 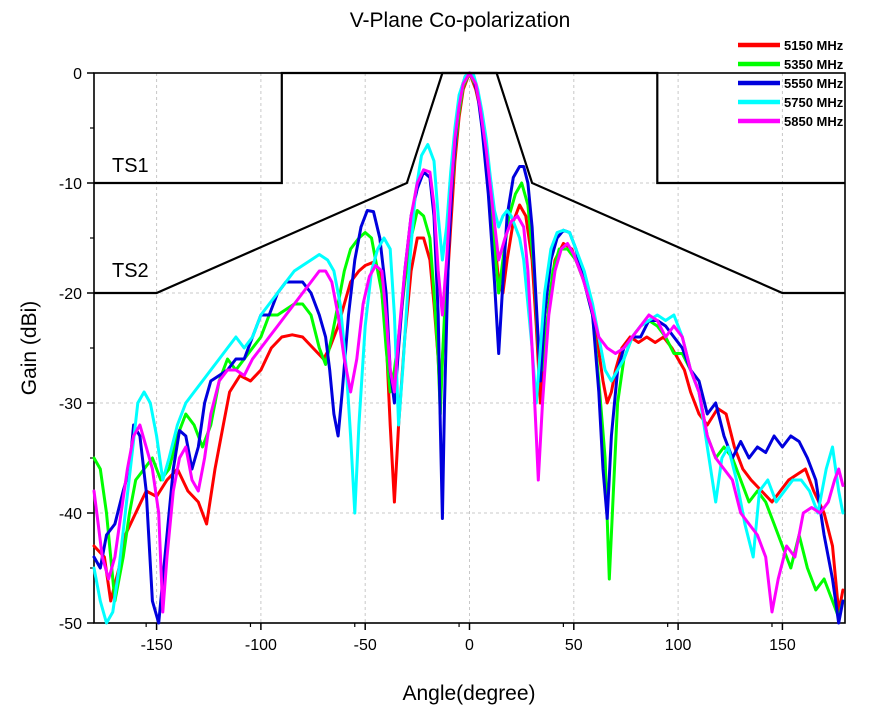 What do you see at coordinates (814, 121) in the screenshot?
I see `legend-label-5850: 5850 MHz` at bounding box center [814, 121].